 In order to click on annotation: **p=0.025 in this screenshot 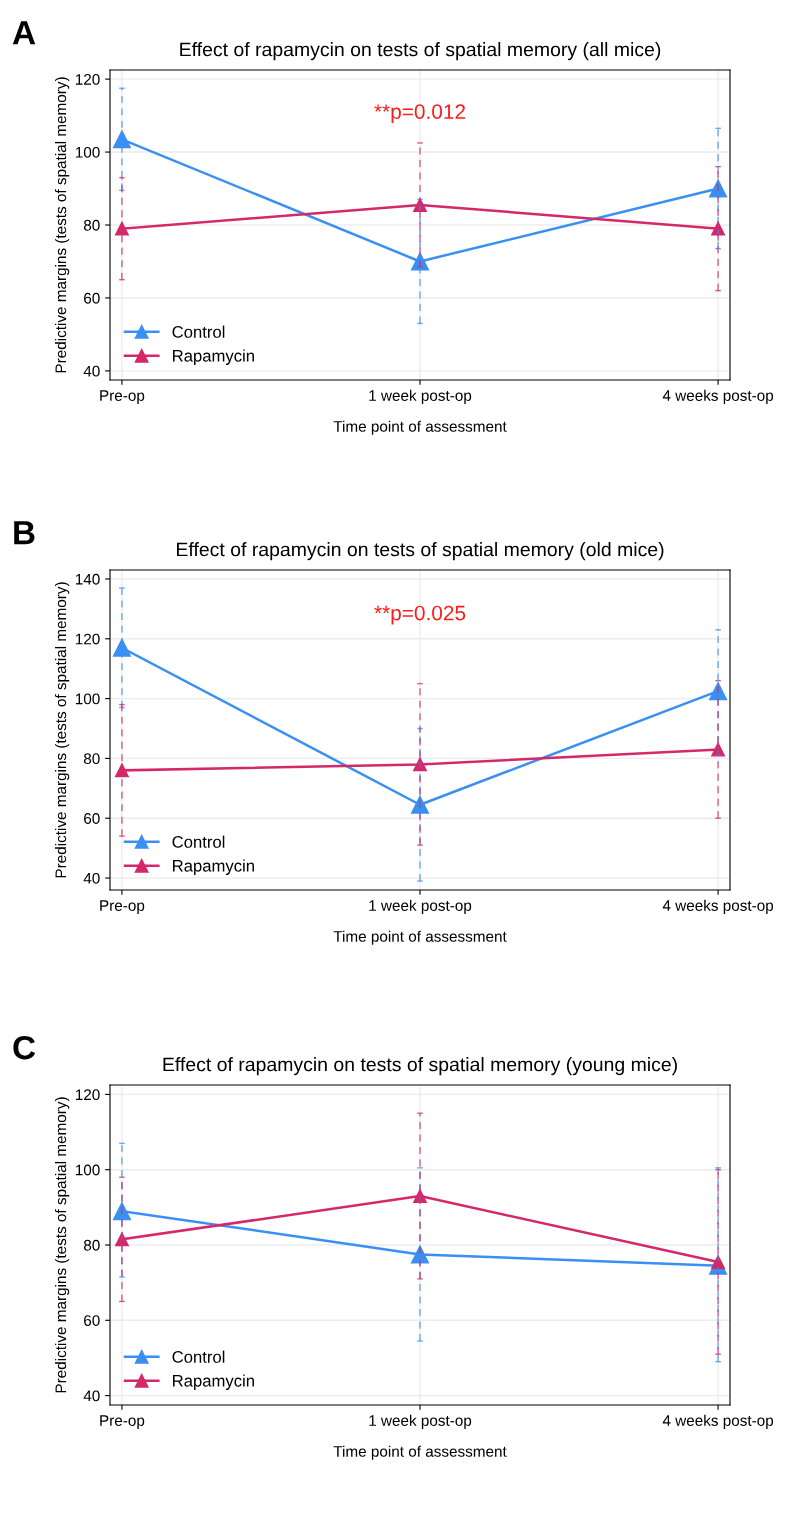, I will do `click(420, 615)`.